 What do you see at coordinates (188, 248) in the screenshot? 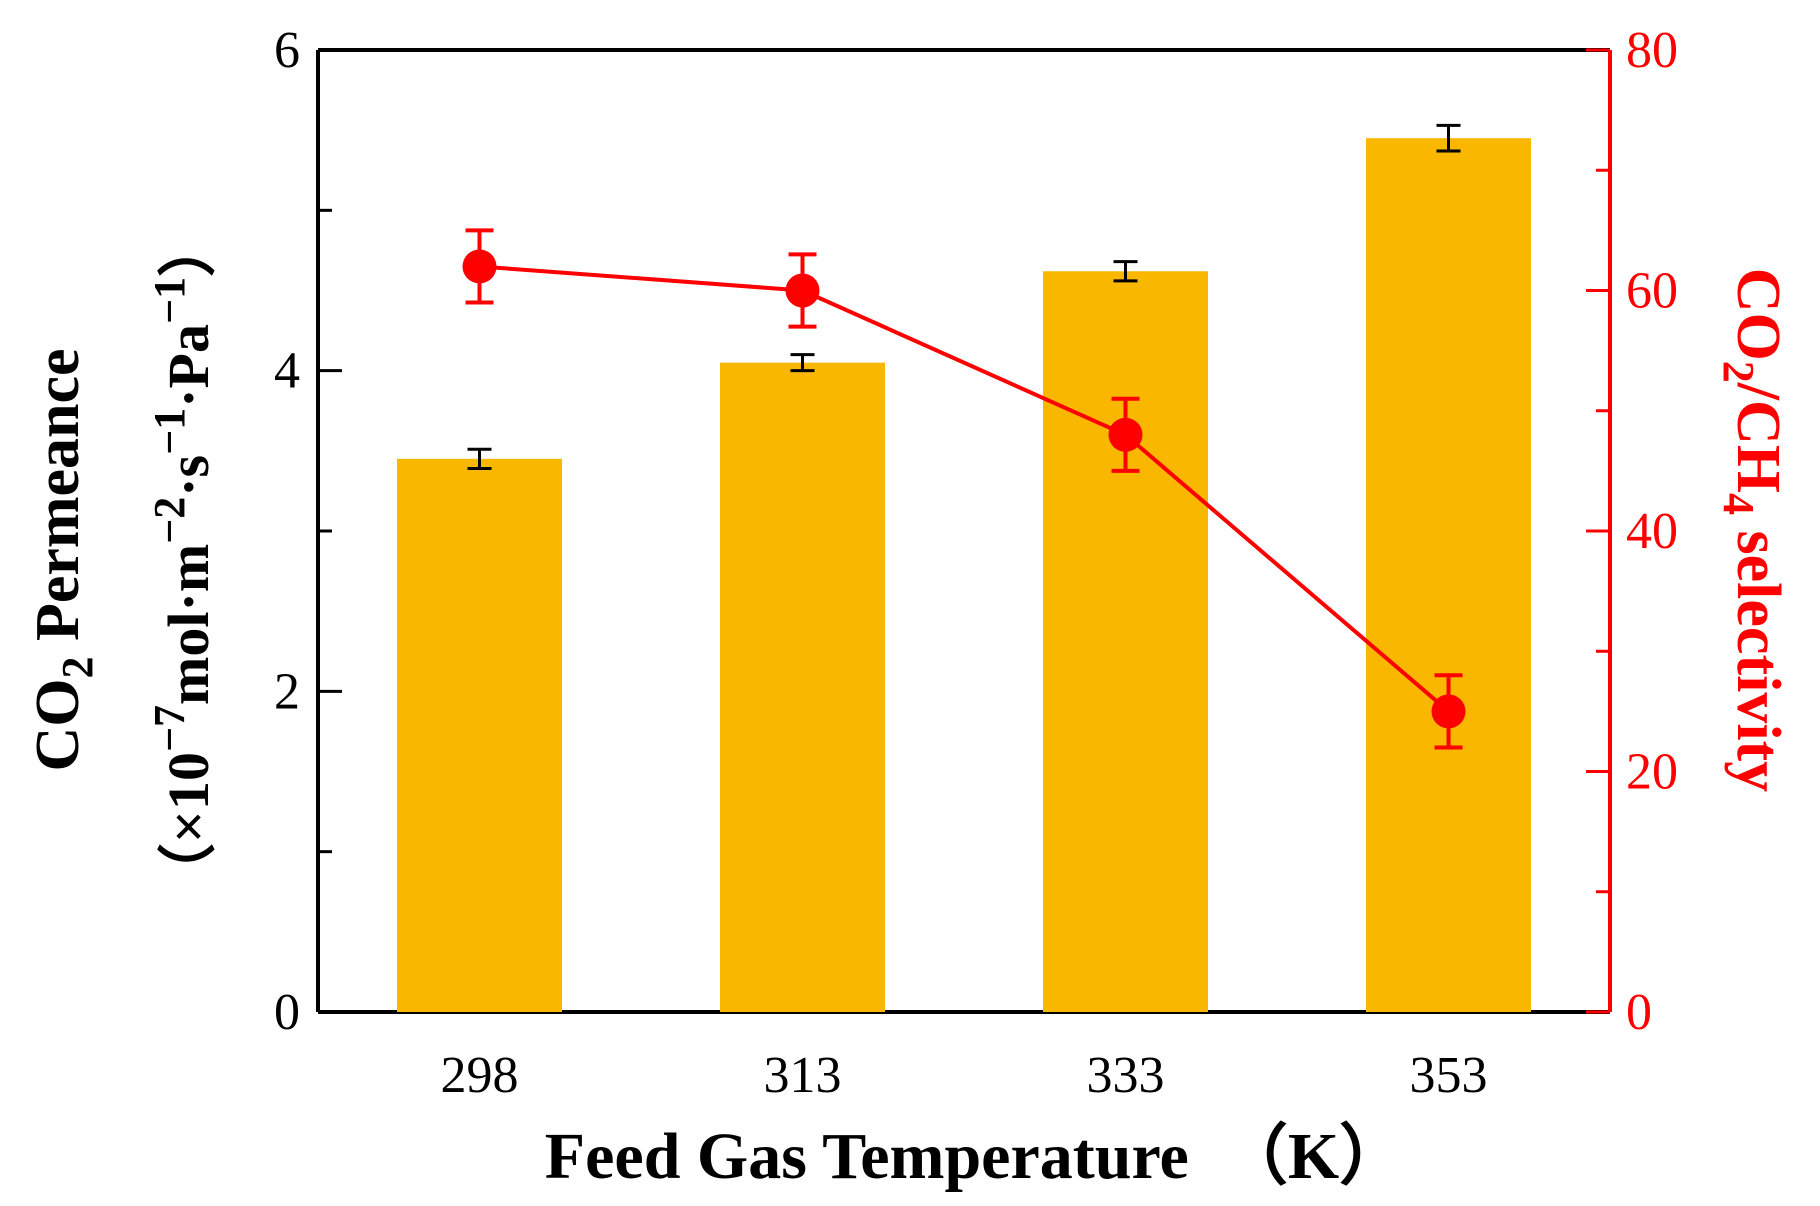
I see `y-title-close: ）` at bounding box center [188, 248].